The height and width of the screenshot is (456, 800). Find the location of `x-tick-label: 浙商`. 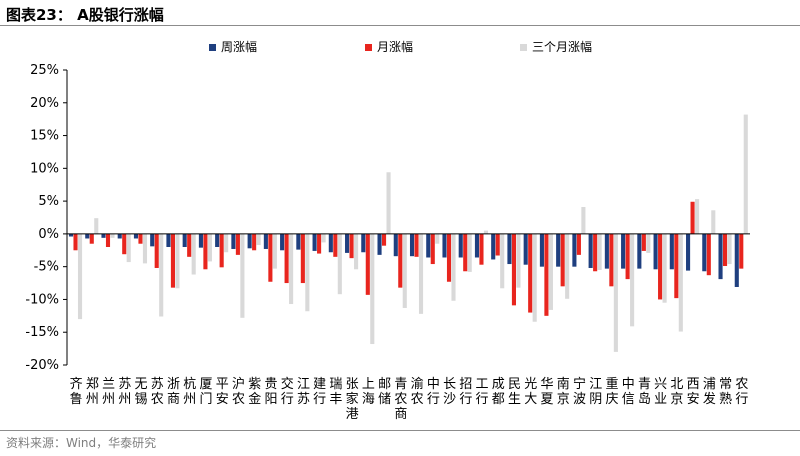

x-tick-label: 浙商 is located at coordinates (173, 392).